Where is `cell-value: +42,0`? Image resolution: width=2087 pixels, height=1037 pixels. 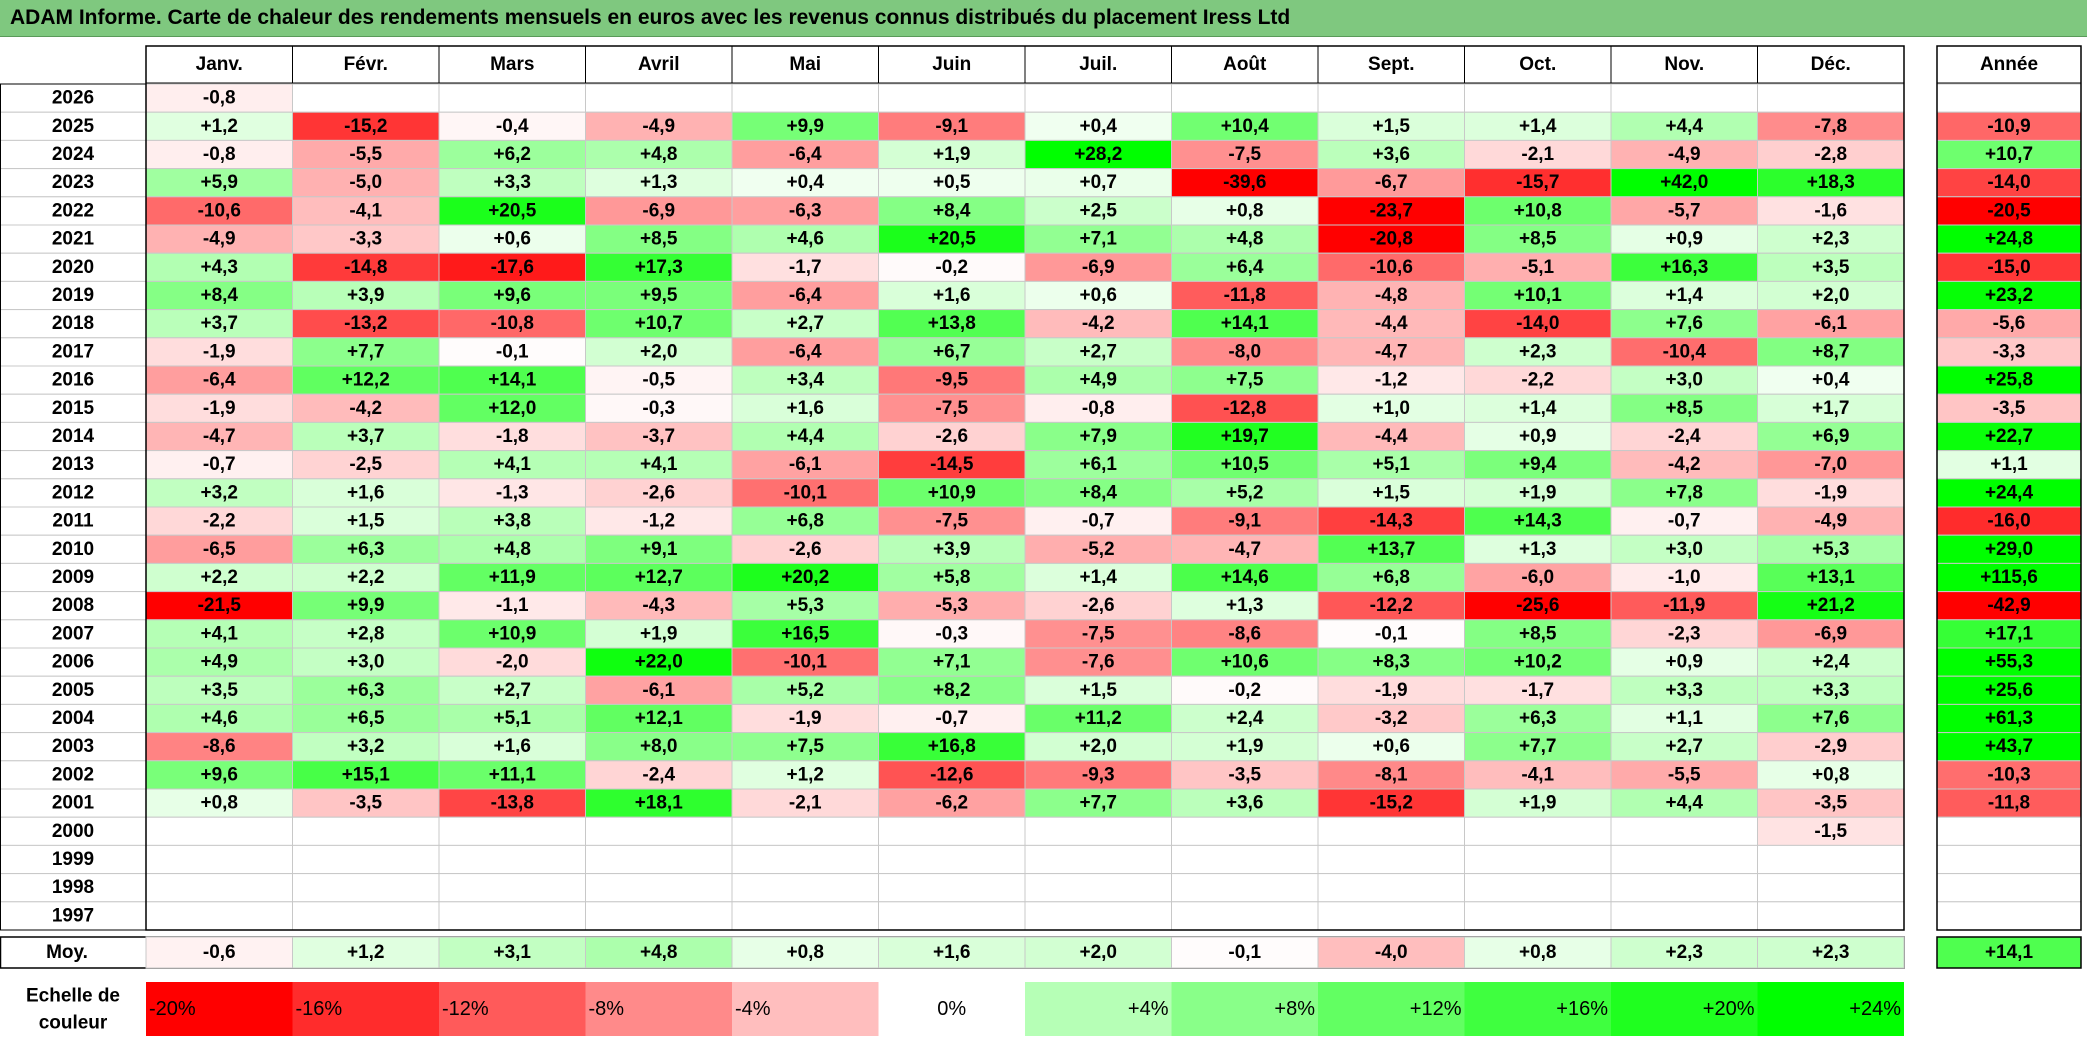
cell-value: +42,0 is located at coordinates (1684, 182).